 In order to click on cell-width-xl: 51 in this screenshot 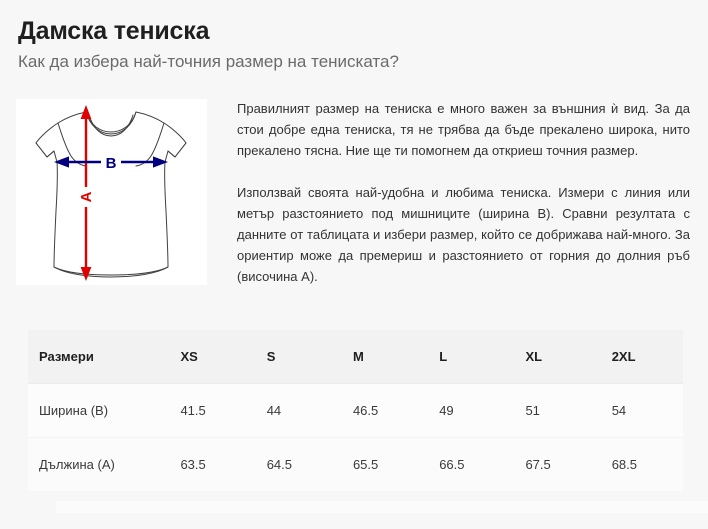, I will do `click(568, 410)`.